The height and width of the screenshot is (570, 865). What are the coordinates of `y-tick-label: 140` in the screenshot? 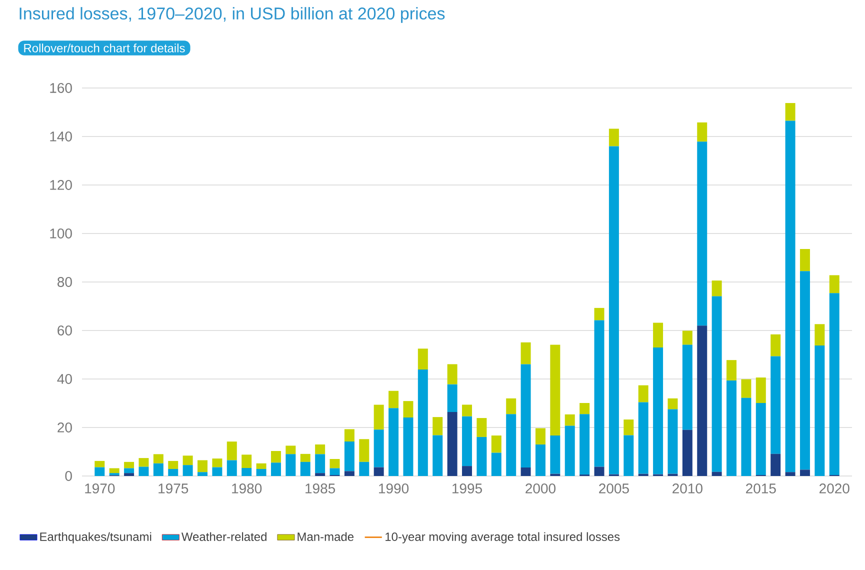 It's located at (61, 137).